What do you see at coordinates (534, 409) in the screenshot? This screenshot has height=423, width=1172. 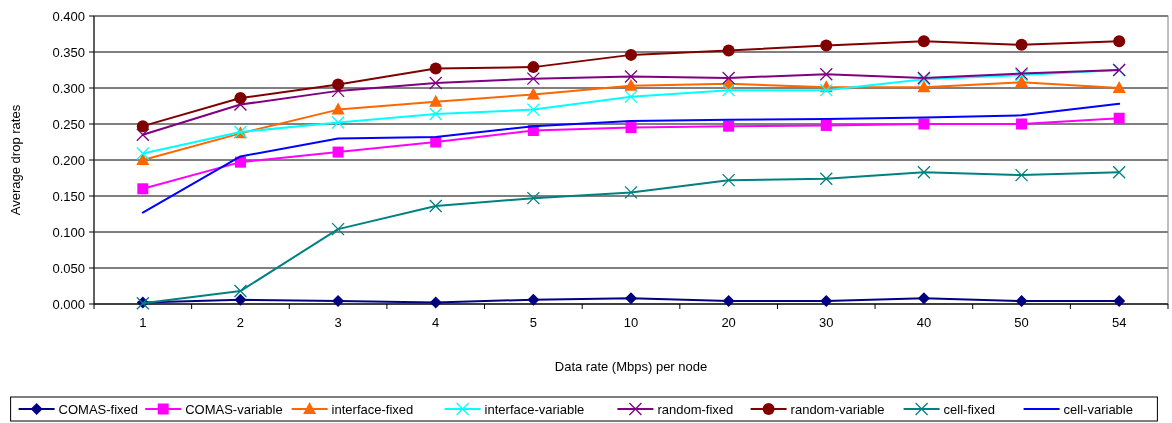 I see `legend-label: interface-variable` at bounding box center [534, 409].